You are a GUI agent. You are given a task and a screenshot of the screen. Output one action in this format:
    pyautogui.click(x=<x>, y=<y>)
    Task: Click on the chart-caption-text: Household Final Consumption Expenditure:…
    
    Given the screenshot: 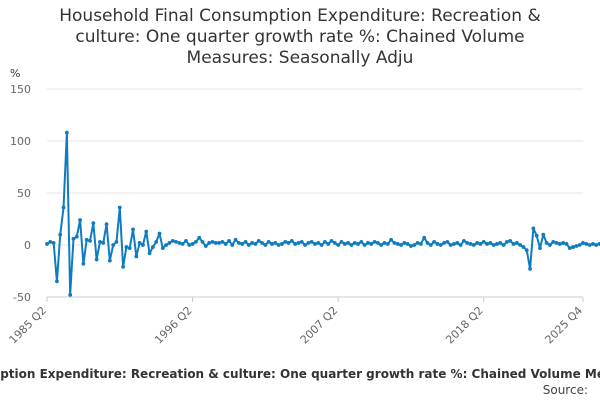 What is the action you would take?
    pyautogui.click(x=300, y=374)
    